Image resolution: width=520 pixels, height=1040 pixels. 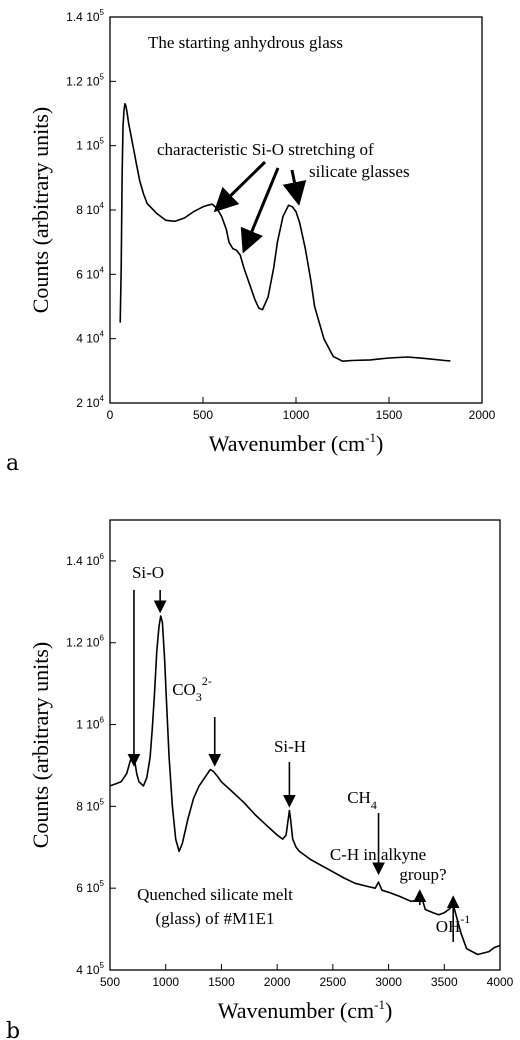 I want to click on y-tick-label: 1.2 105, so click(x=85, y=80).